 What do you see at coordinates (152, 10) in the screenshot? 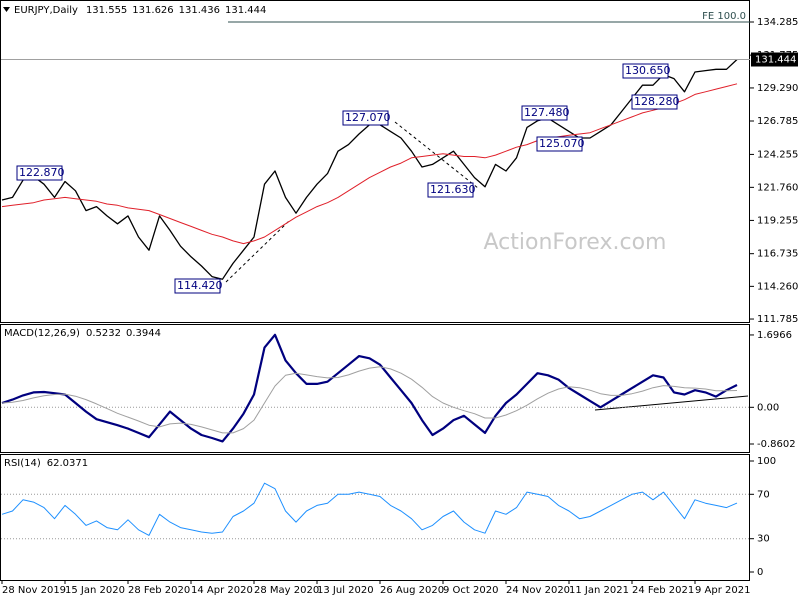
I see `ohlc-value: 131.626` at bounding box center [152, 10].